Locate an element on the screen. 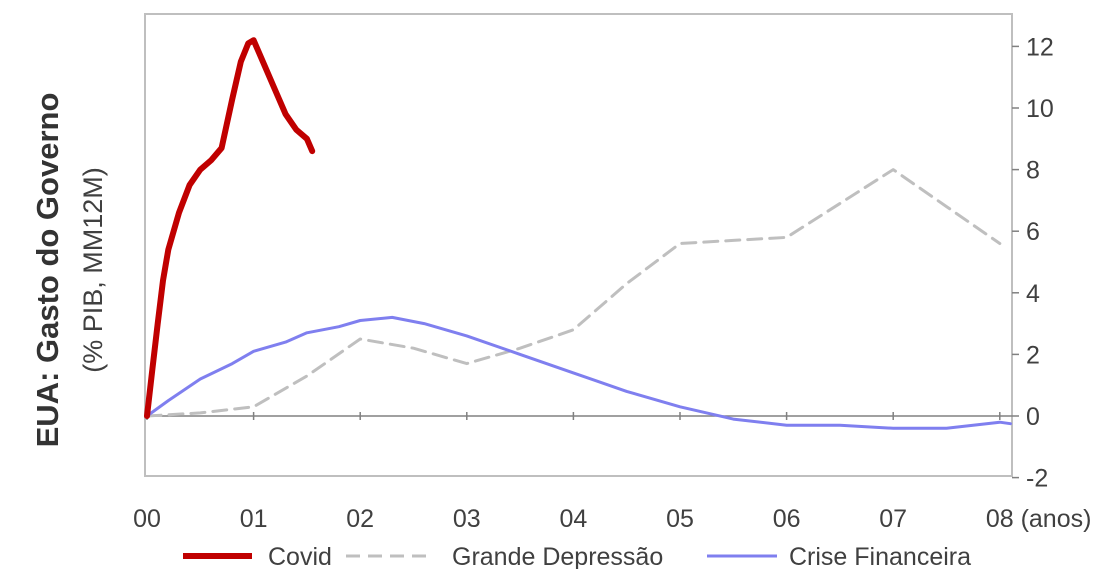  x-tick-label: 05 is located at coordinates (680, 519).